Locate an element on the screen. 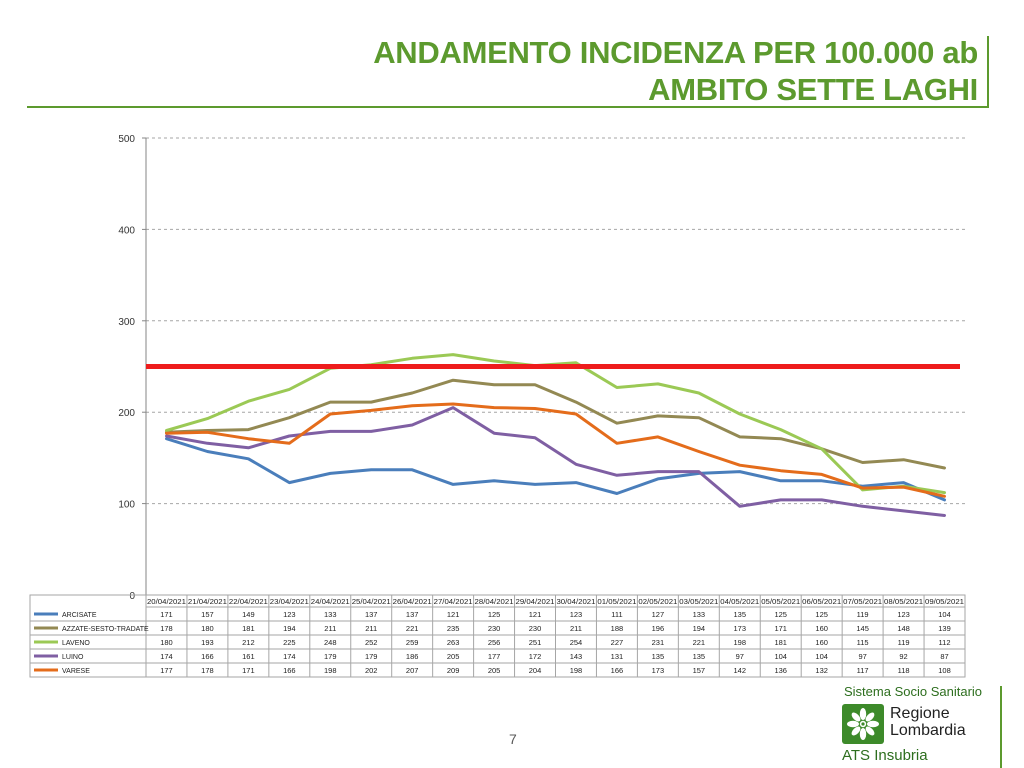 The height and width of the screenshot is (768, 1024). y-tick-label: 0 is located at coordinates (132, 596).